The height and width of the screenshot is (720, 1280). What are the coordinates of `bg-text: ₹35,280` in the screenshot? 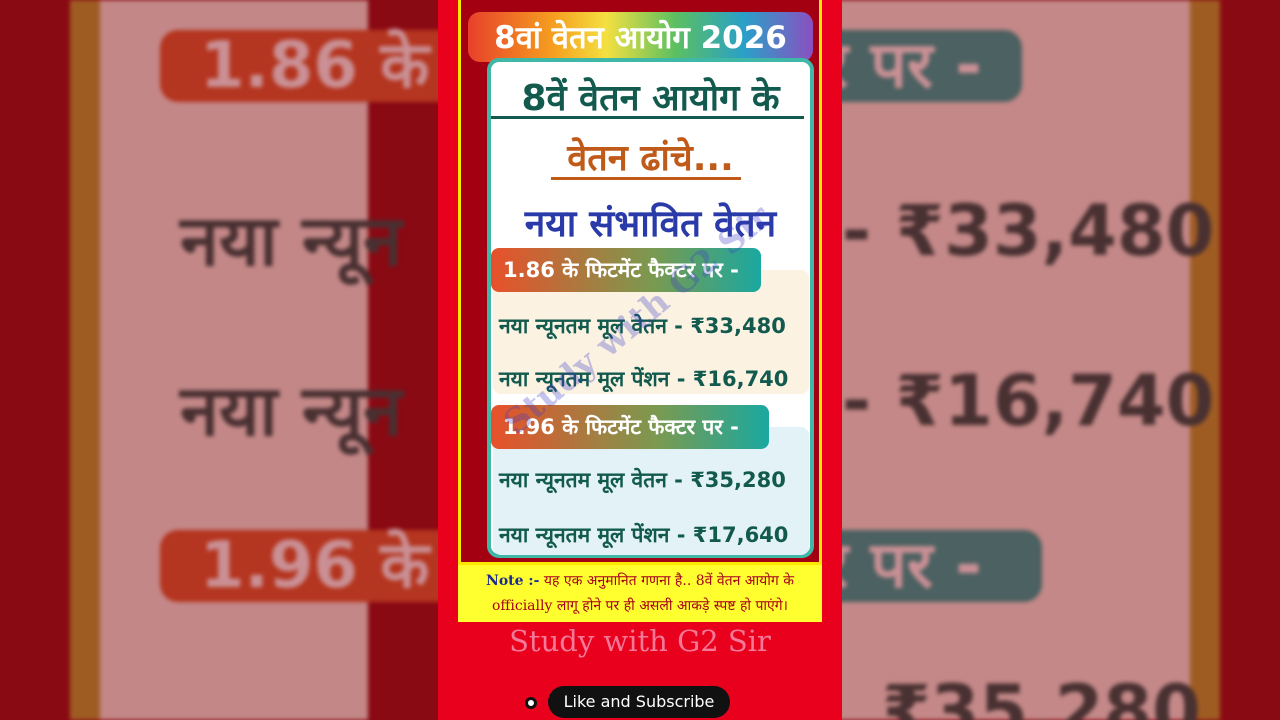 It's located at (1041, 695).